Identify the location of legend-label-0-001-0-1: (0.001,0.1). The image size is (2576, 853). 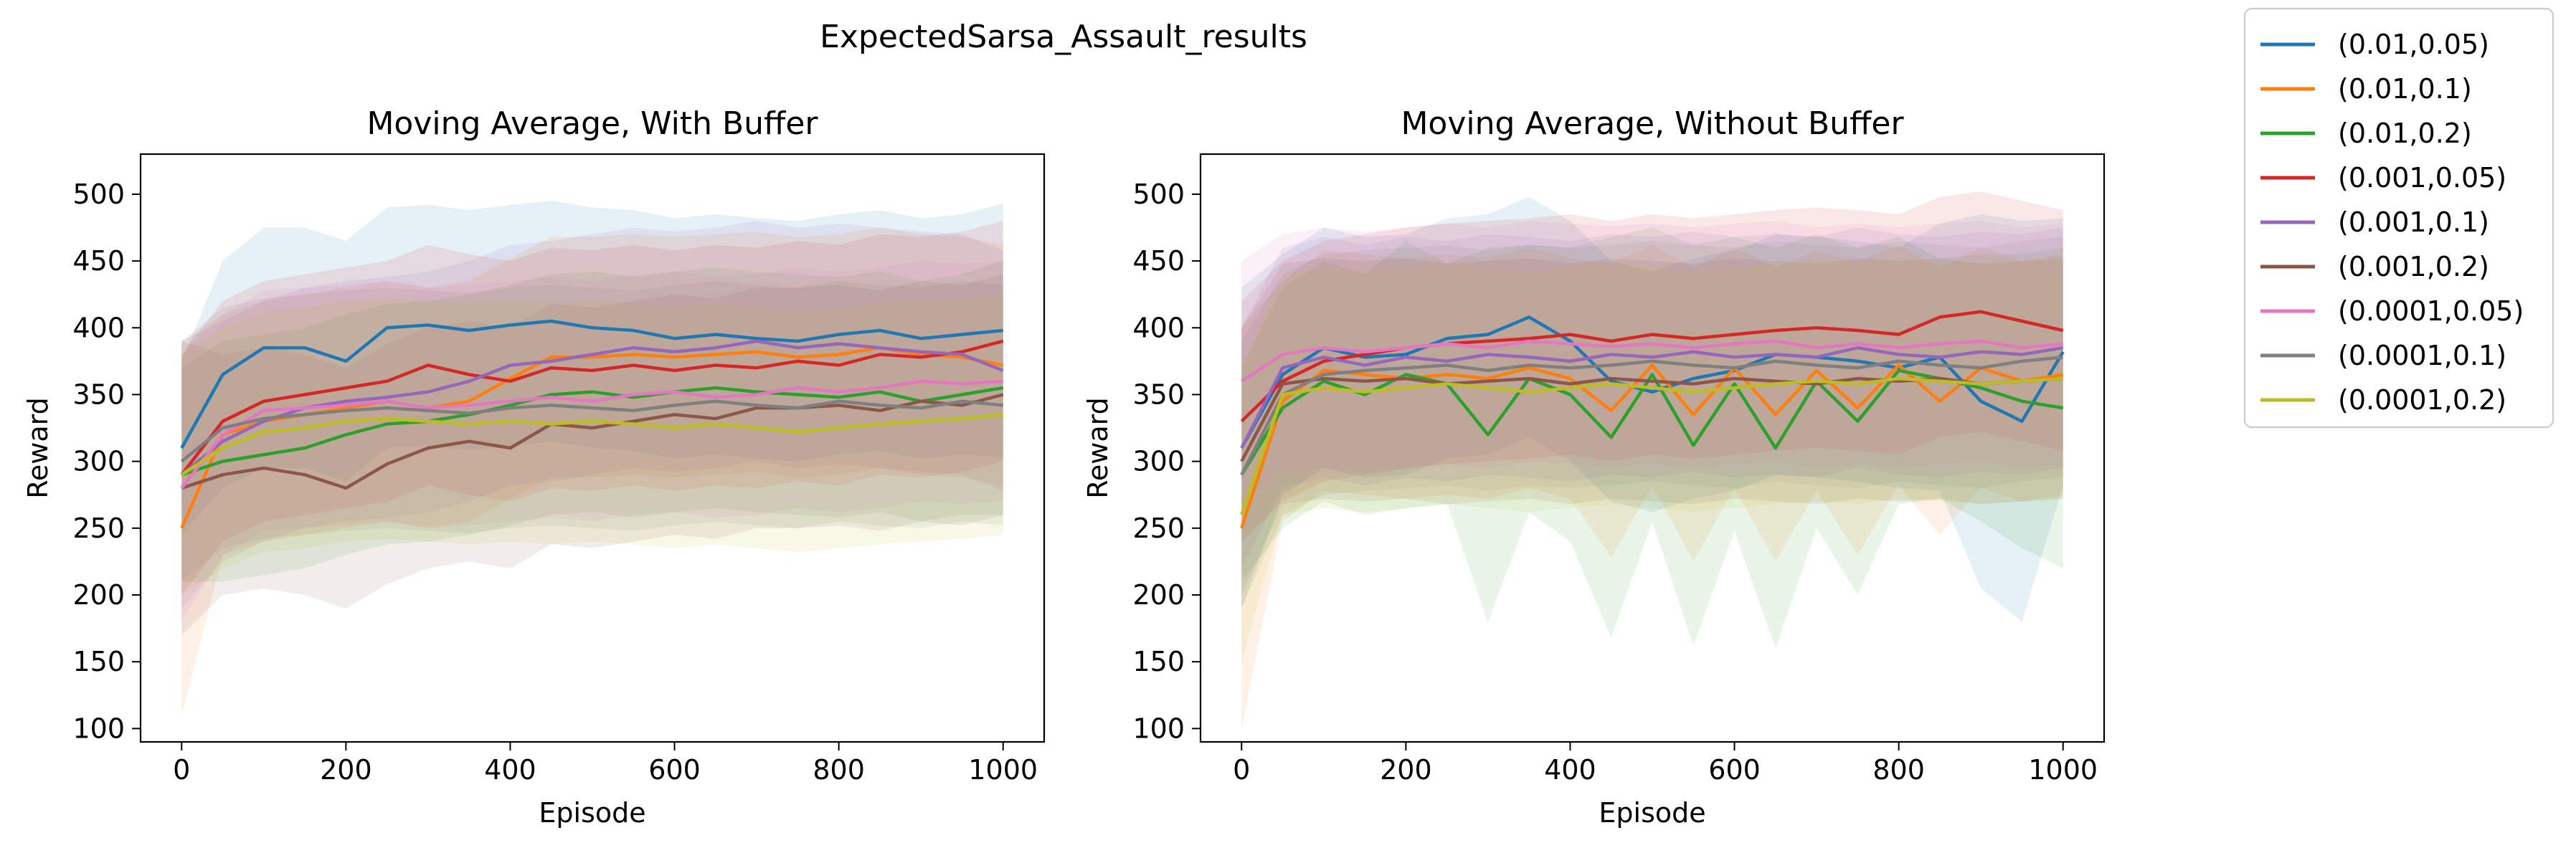
(2413, 222).